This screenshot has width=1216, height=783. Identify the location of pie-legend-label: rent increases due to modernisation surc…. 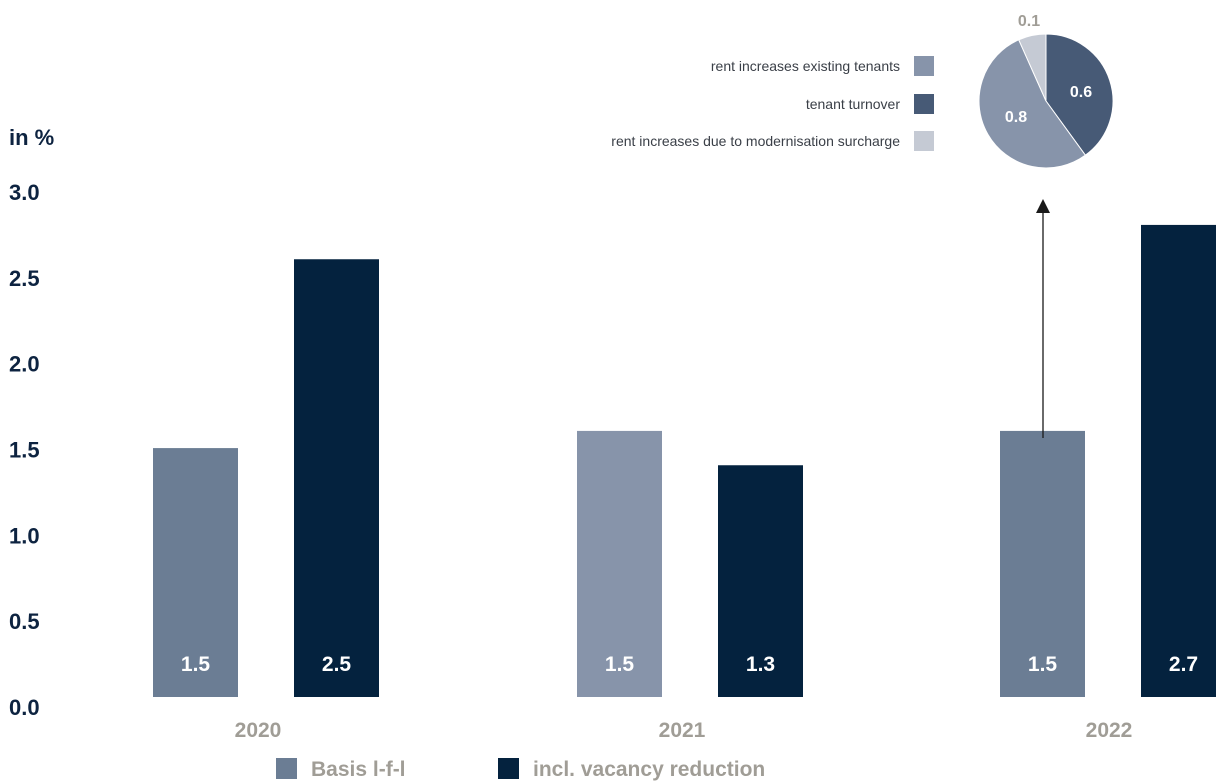
(755, 141).